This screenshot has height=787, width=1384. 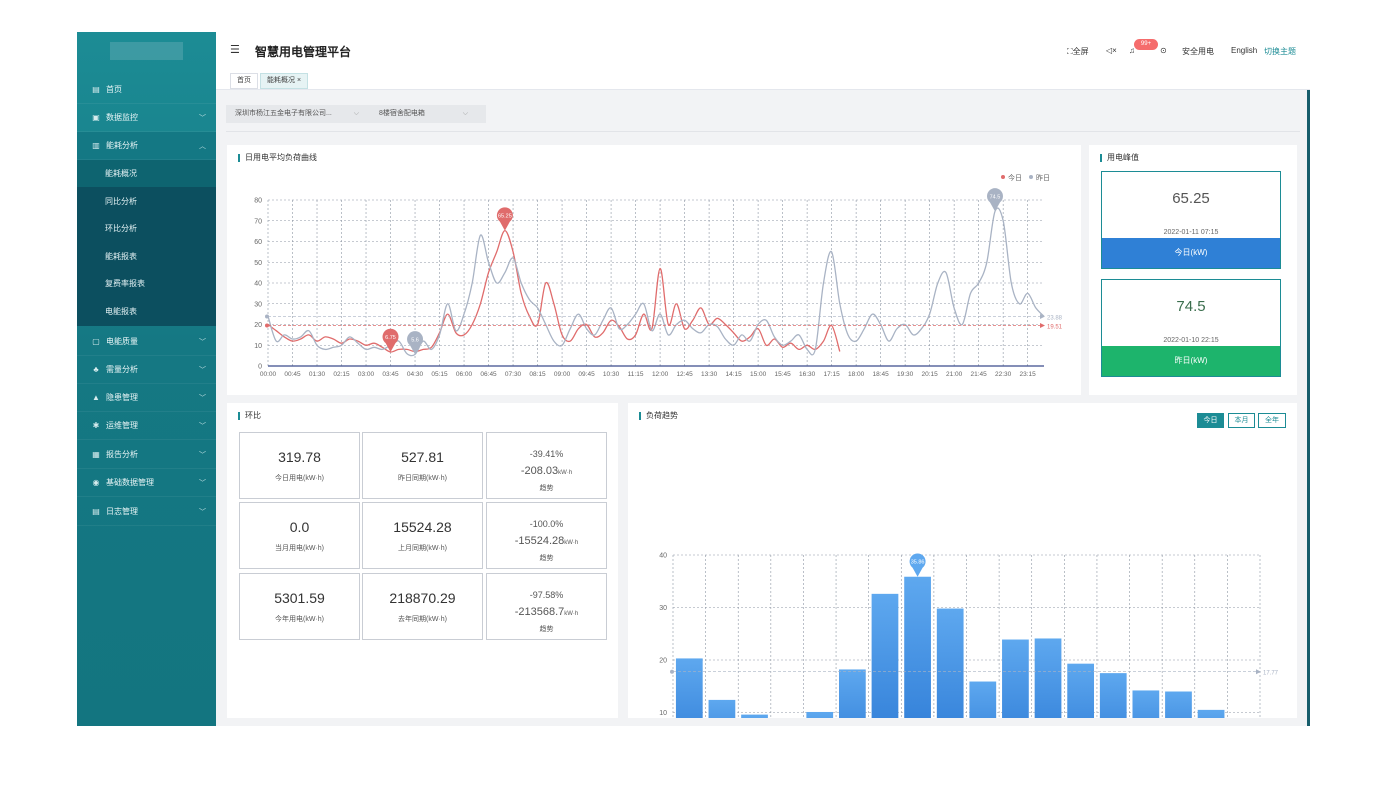 What do you see at coordinates (258, 346) in the screenshot?
I see `y-tick-label: 10` at bounding box center [258, 346].